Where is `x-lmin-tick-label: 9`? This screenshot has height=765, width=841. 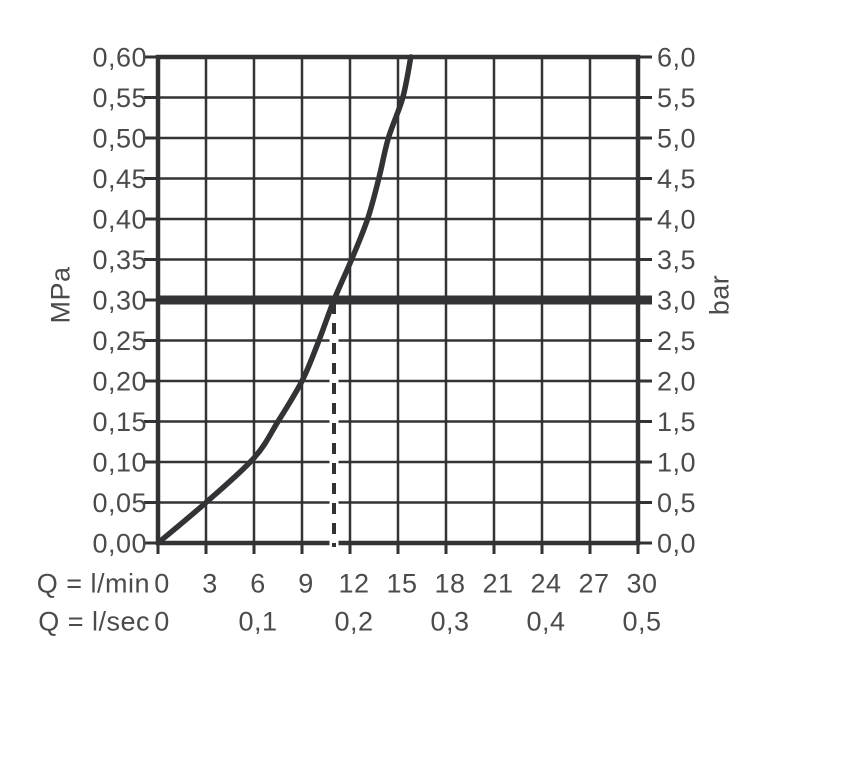
x-lmin-tick-label: 9 is located at coordinates (306, 583).